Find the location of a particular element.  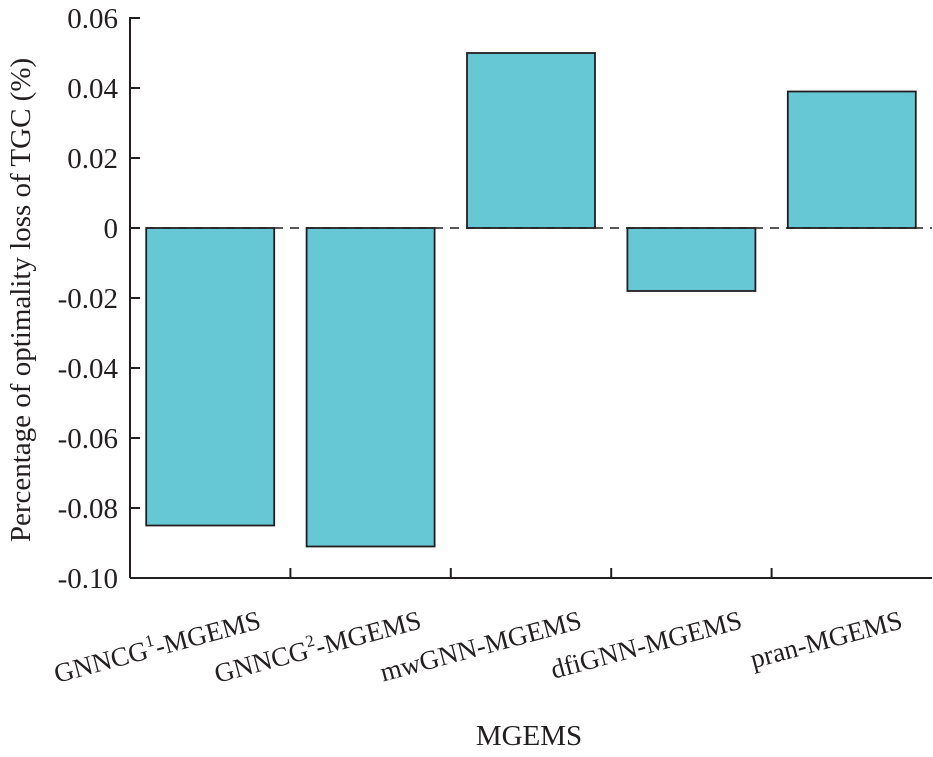

y-tick-label: 0.02 is located at coordinates (92, 159).